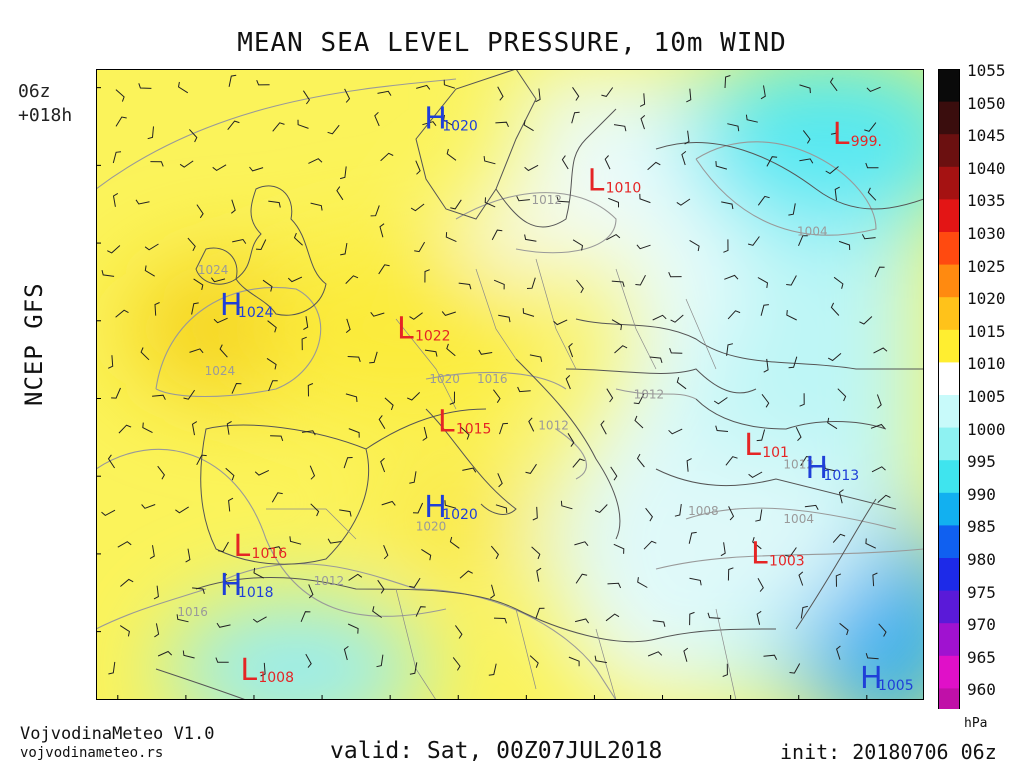 This screenshot has height=768, width=1024. I want to click on colorbar-level: 985, so click(981, 527).